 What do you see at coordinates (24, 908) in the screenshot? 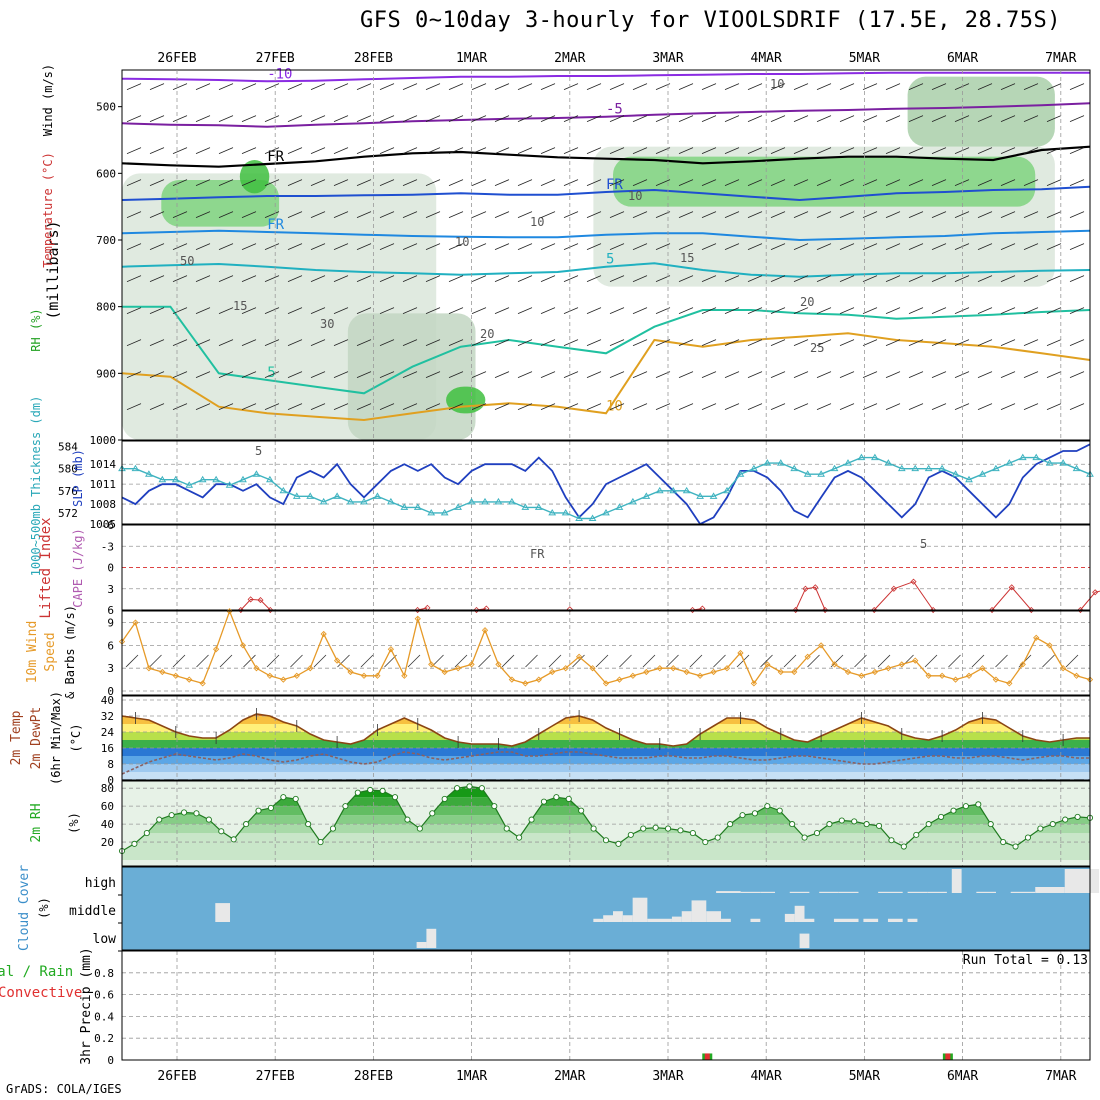
I see `cloud-label-a: Cloud Cover` at bounding box center [24, 908].